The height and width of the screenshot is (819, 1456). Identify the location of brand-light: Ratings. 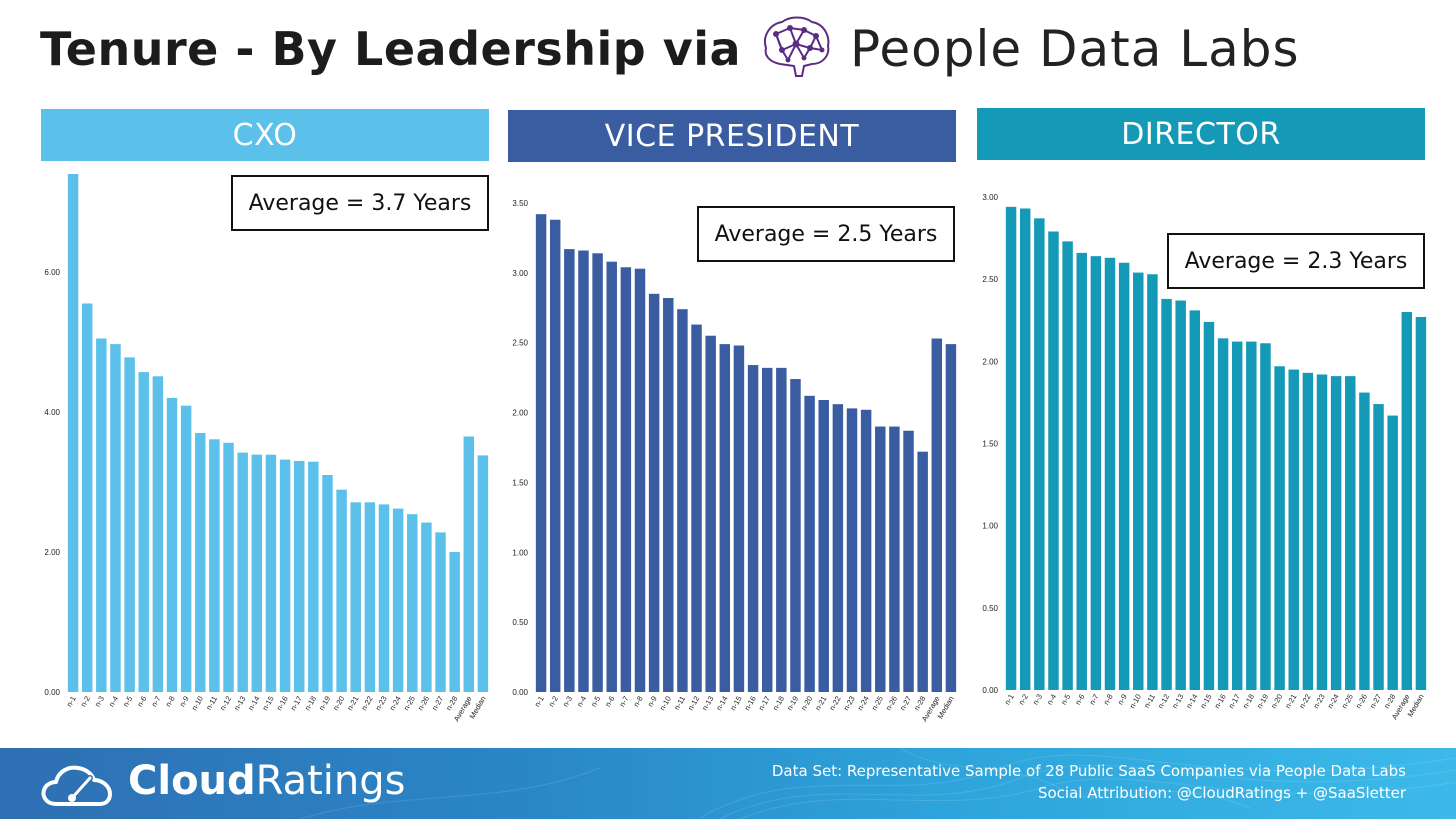
(330, 781).